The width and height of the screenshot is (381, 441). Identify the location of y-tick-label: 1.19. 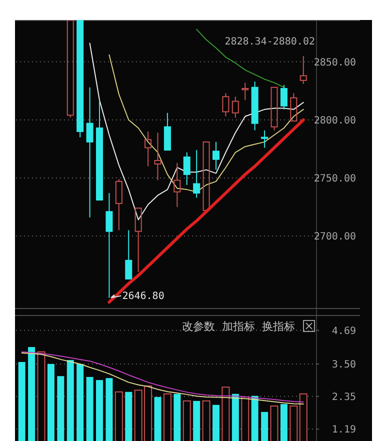
(344, 430).